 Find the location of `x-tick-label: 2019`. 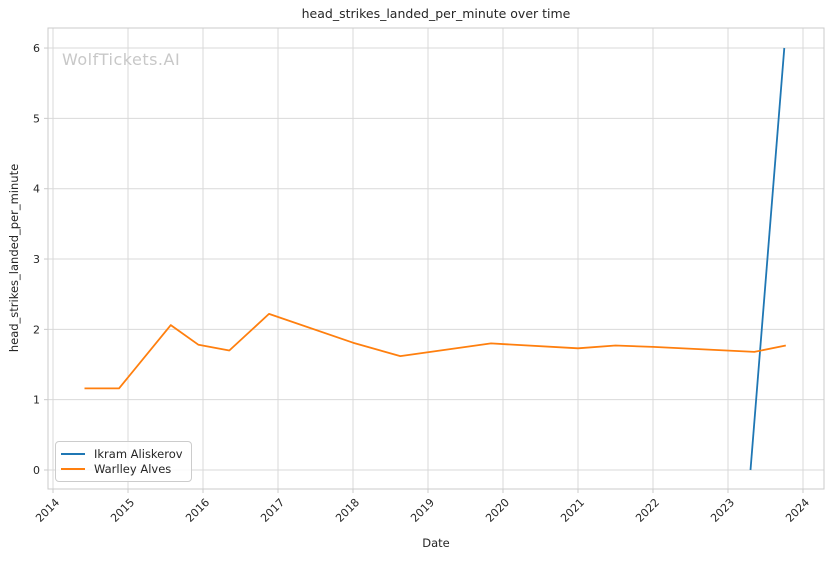

x-tick-label: 2019 is located at coordinates (422, 510).